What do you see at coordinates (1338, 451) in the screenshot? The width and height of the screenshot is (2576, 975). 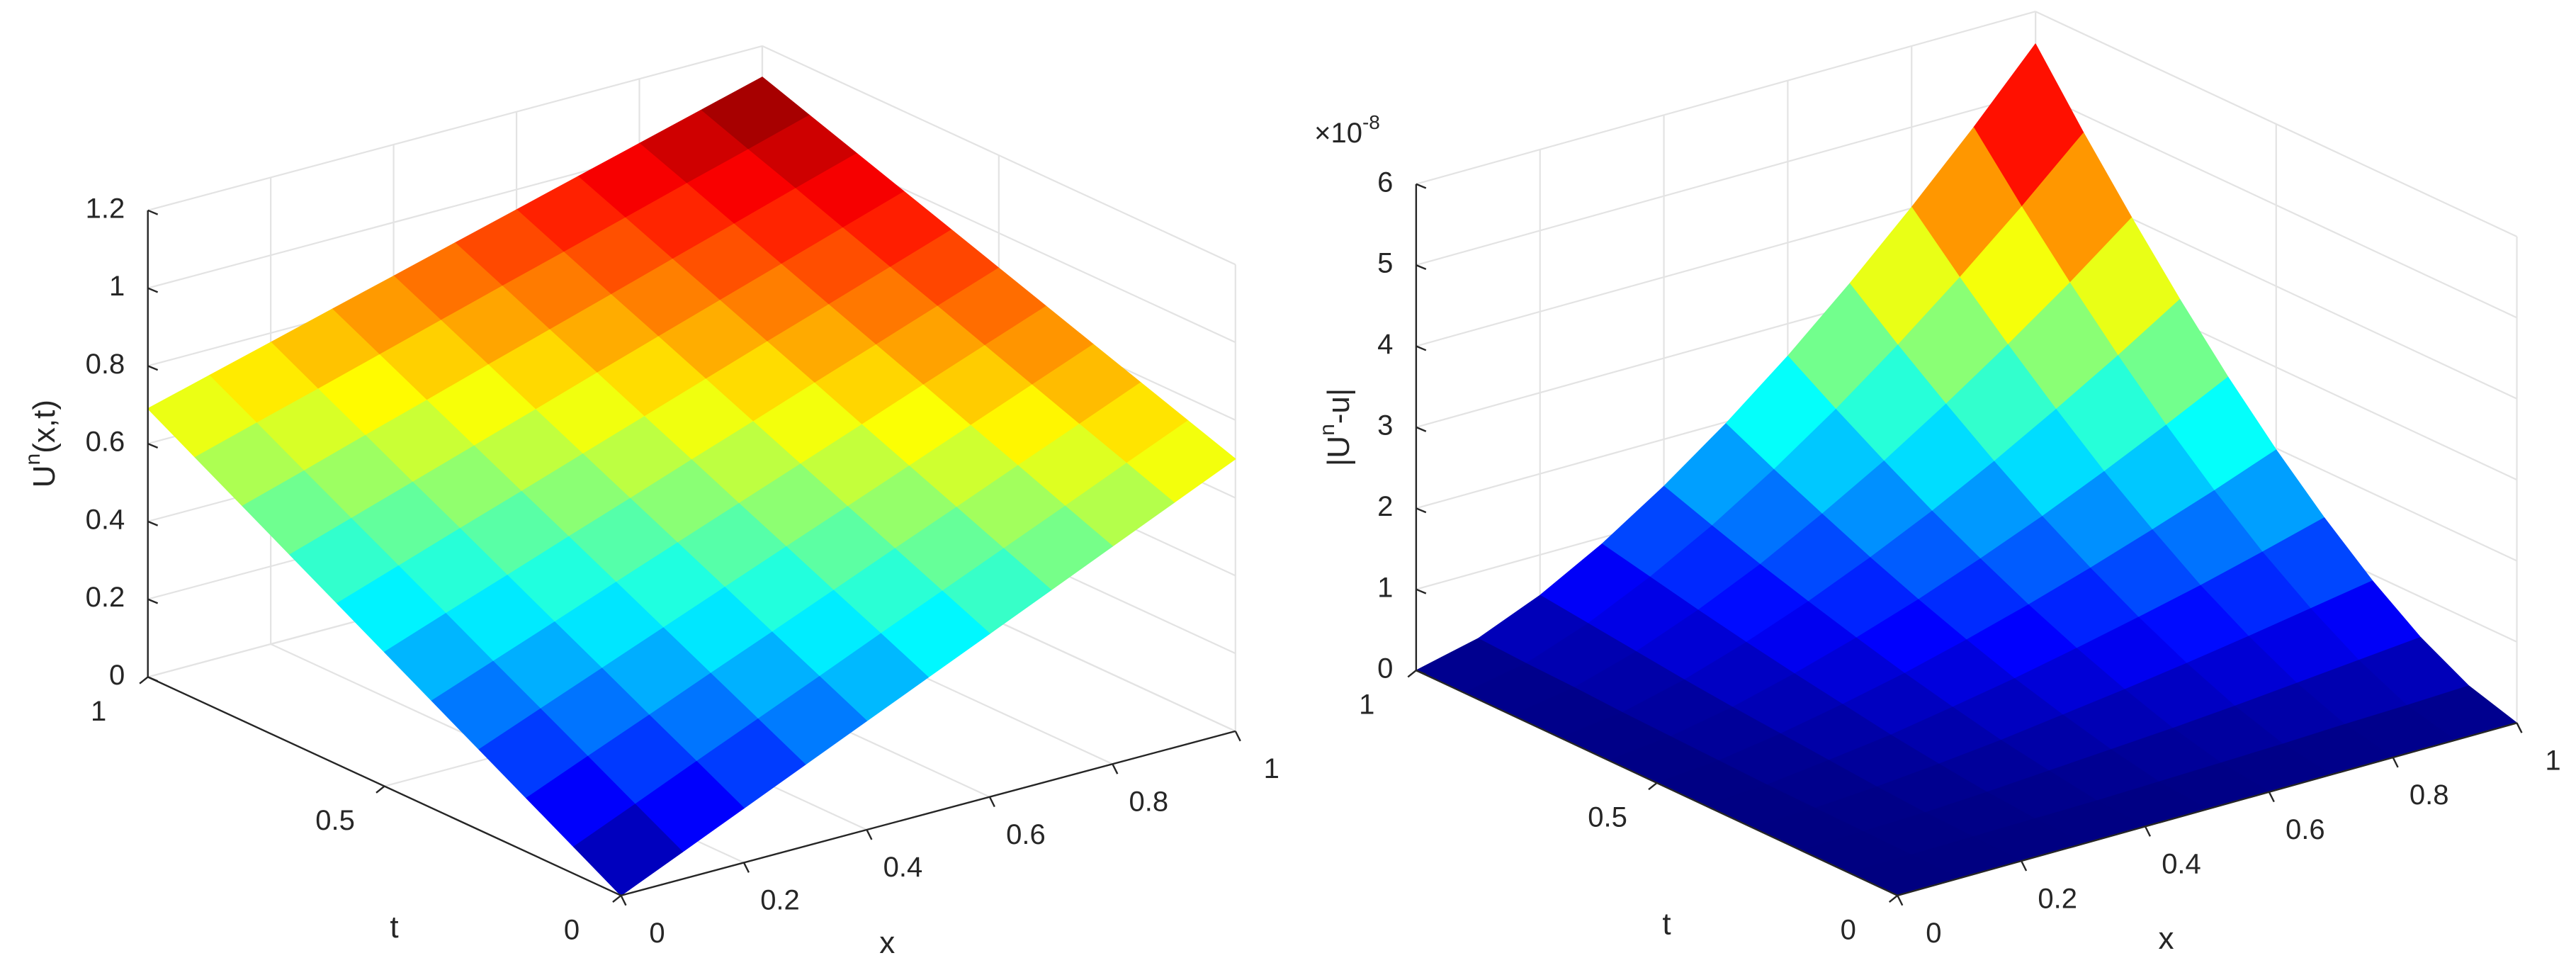 I see `z-axis-title-part: |U` at bounding box center [1338, 451].